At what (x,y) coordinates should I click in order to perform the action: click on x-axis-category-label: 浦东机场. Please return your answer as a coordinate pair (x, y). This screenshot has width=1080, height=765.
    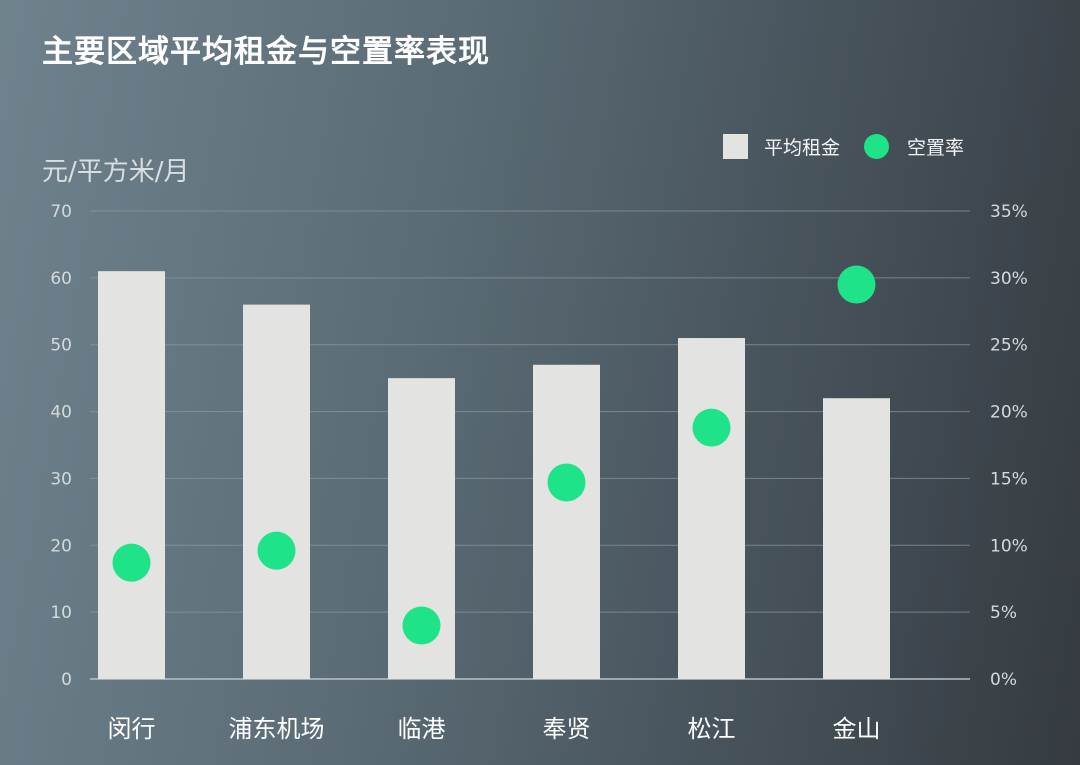
    Looking at the image, I should click on (277, 729).